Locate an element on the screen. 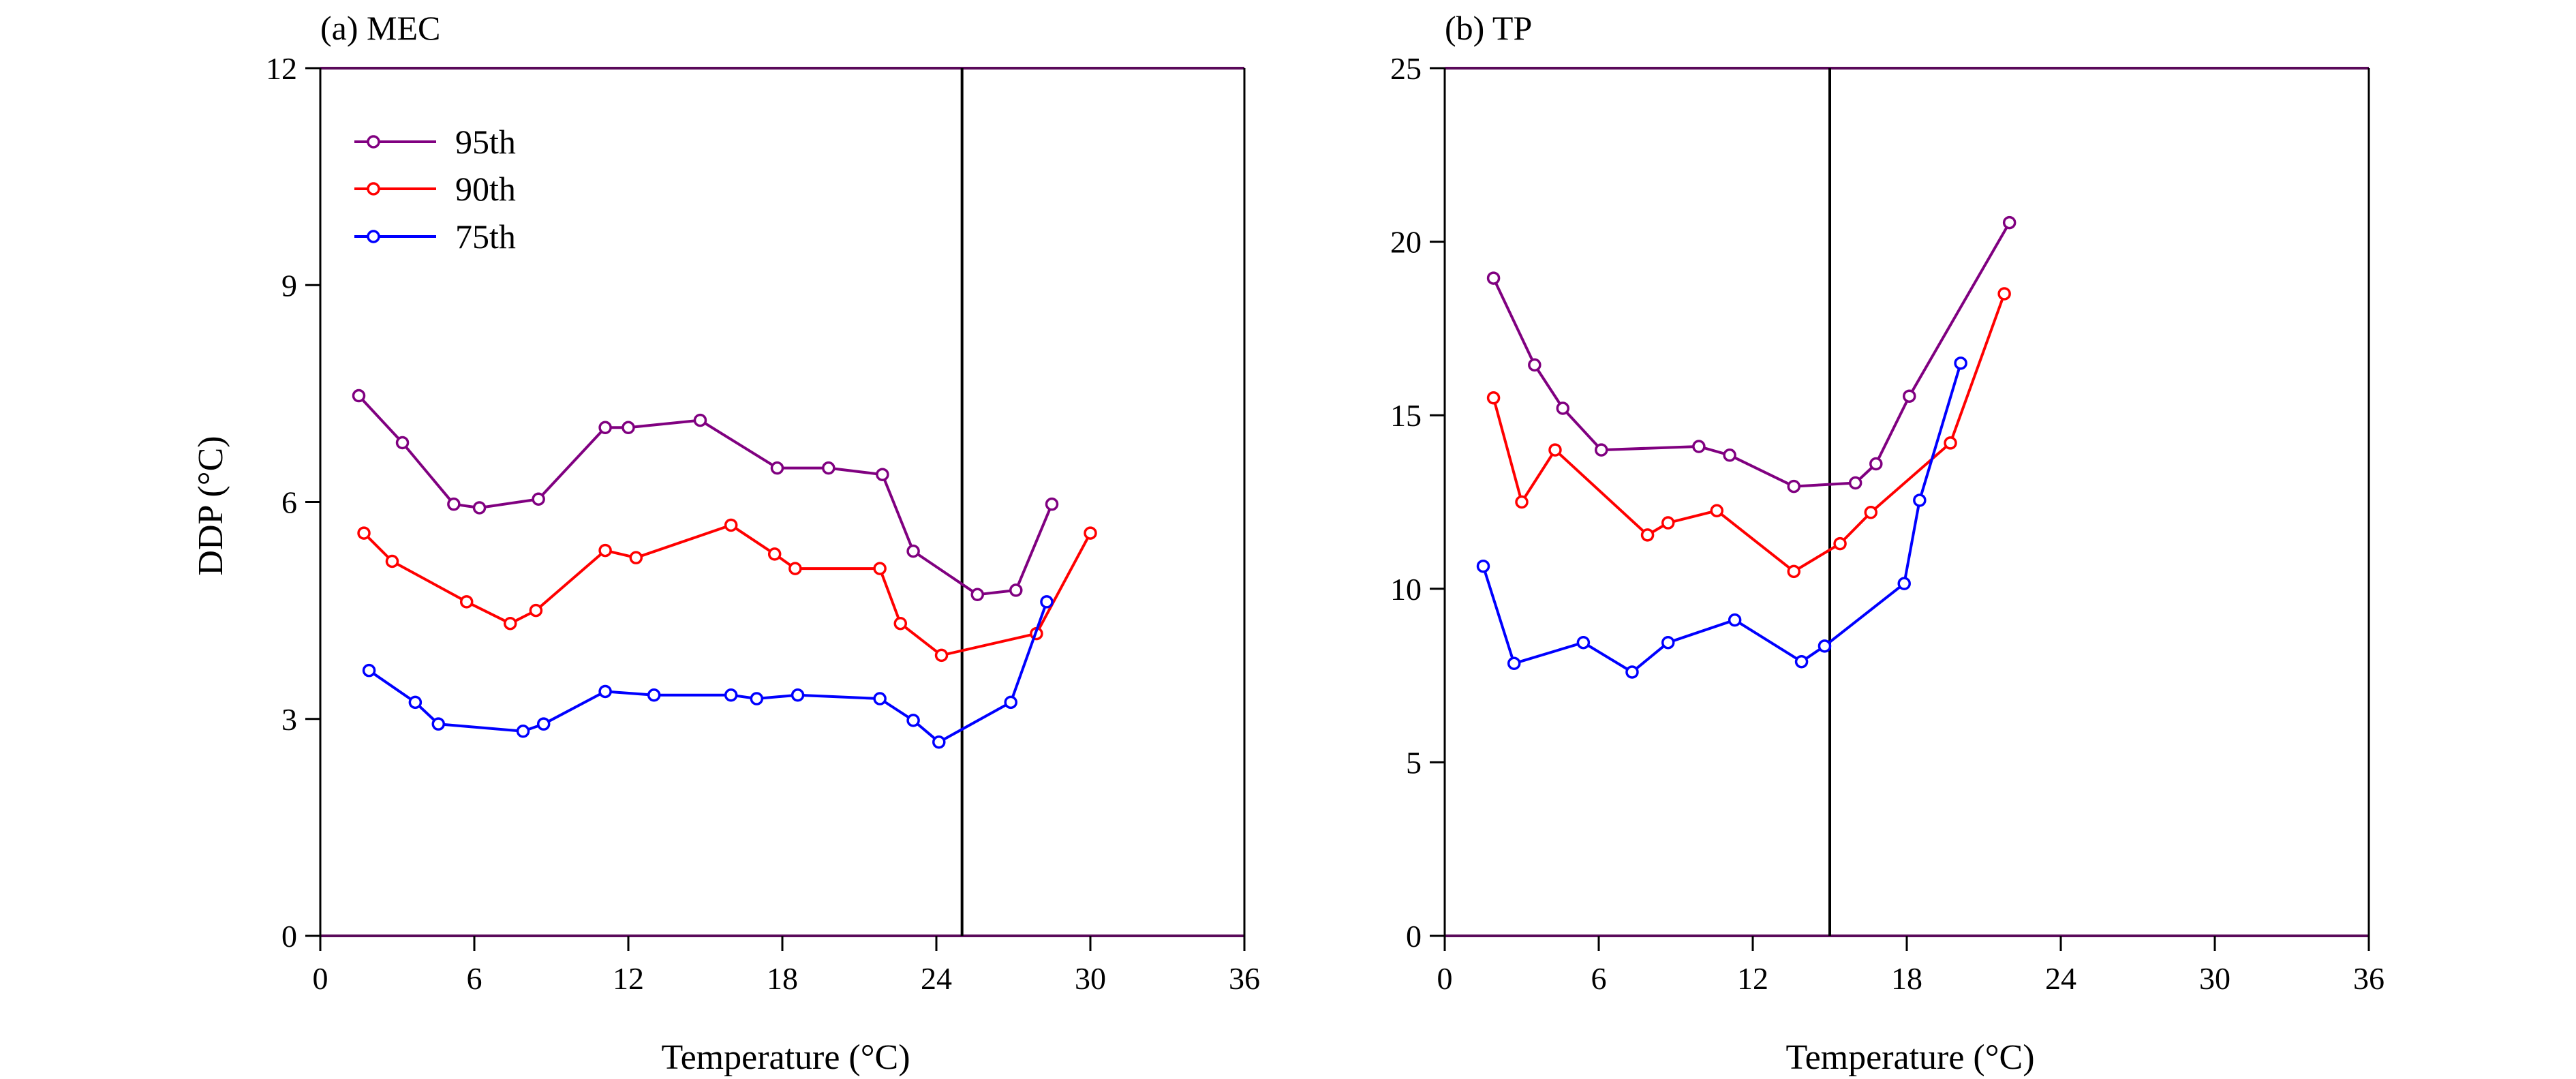 This screenshot has width=2576, height=1079. legend-marker-95th is located at coordinates (374, 142).